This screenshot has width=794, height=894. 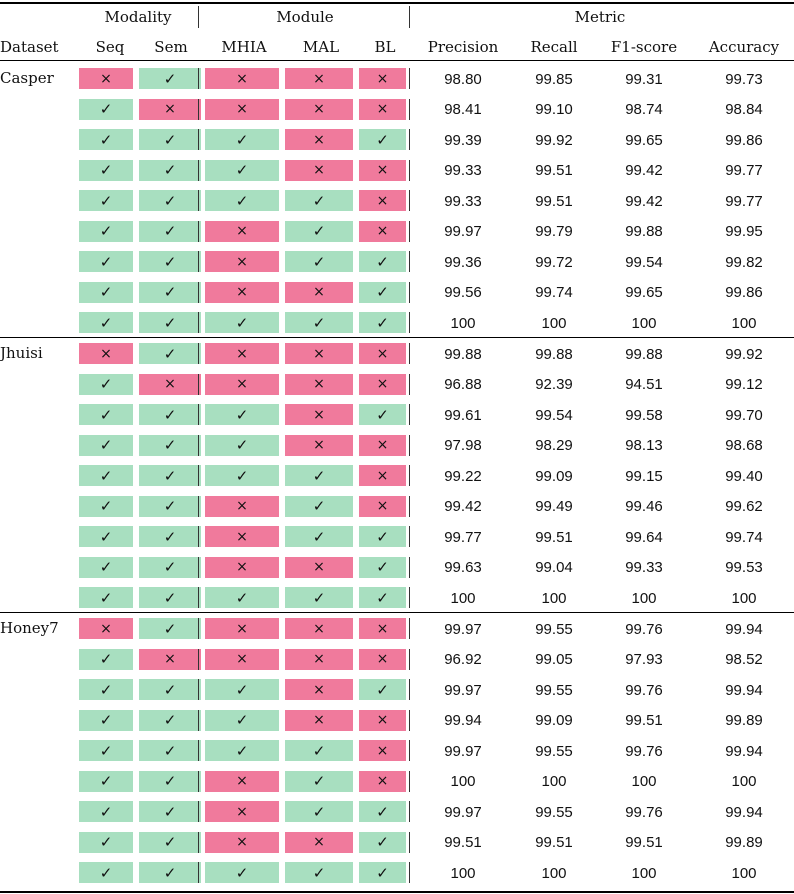 What do you see at coordinates (463, 415) in the screenshot?
I see `metric-value: 99.61` at bounding box center [463, 415].